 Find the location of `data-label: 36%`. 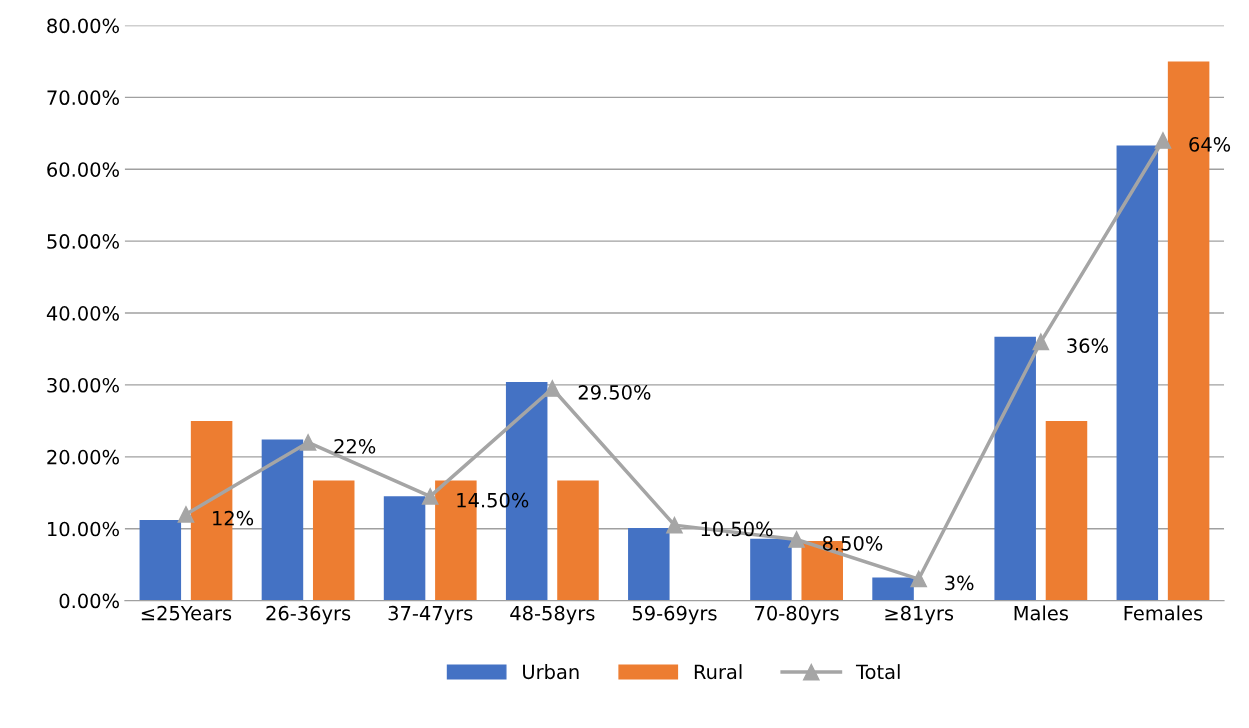

data-label: 36% is located at coordinates (1087, 345).